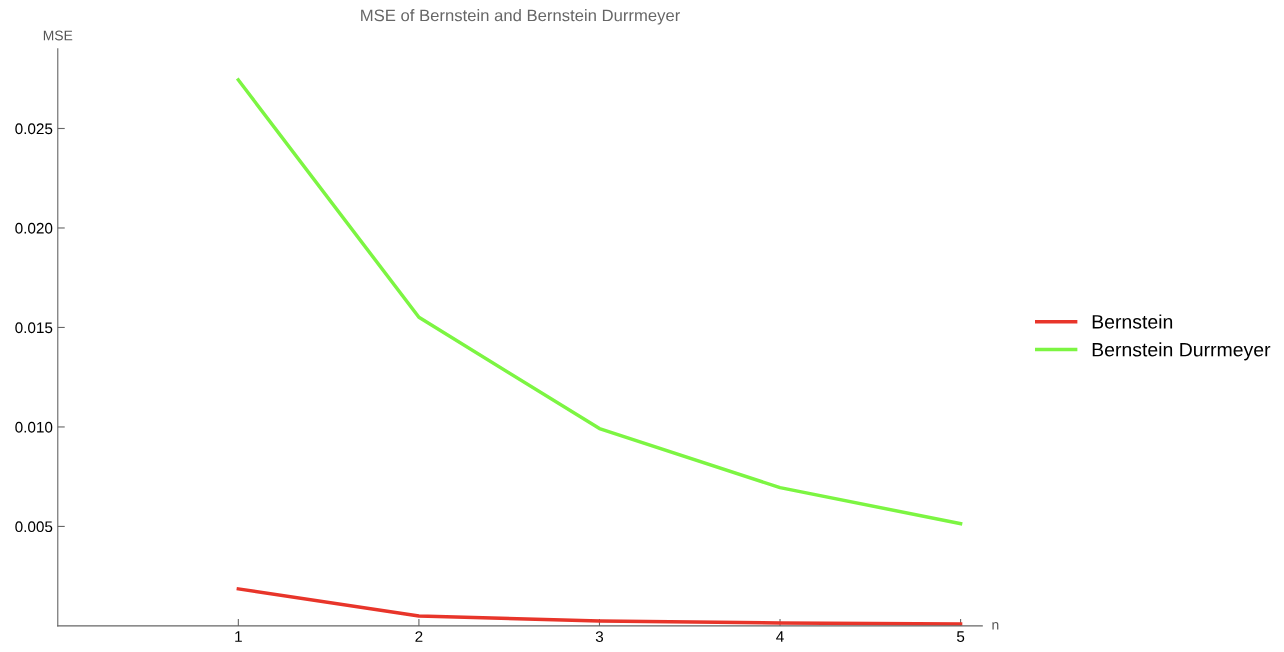 The image size is (1284, 652). I want to click on x-axis-title: n, so click(995, 626).